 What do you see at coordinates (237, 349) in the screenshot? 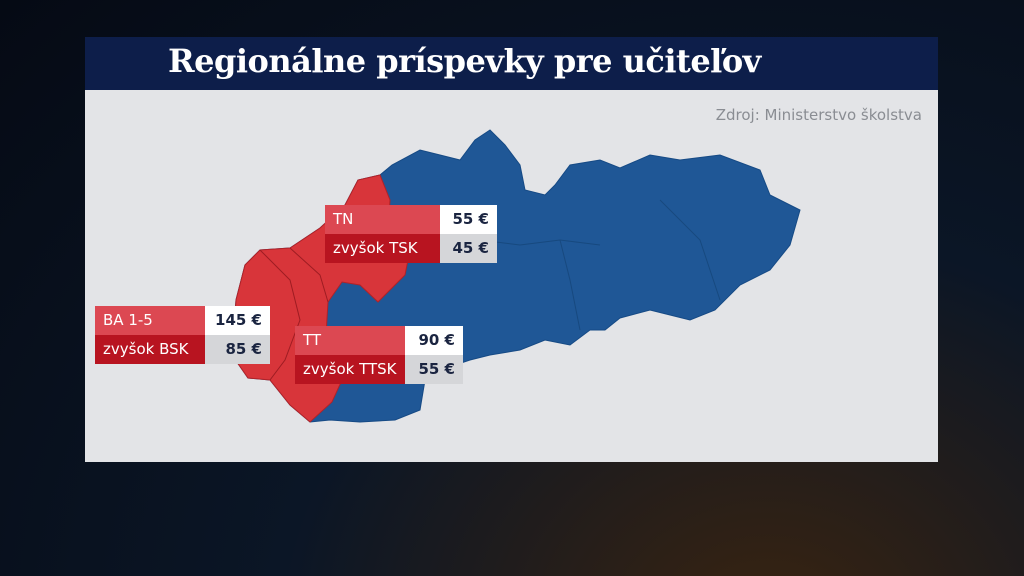
I see `amount: 85 €` at bounding box center [237, 349].